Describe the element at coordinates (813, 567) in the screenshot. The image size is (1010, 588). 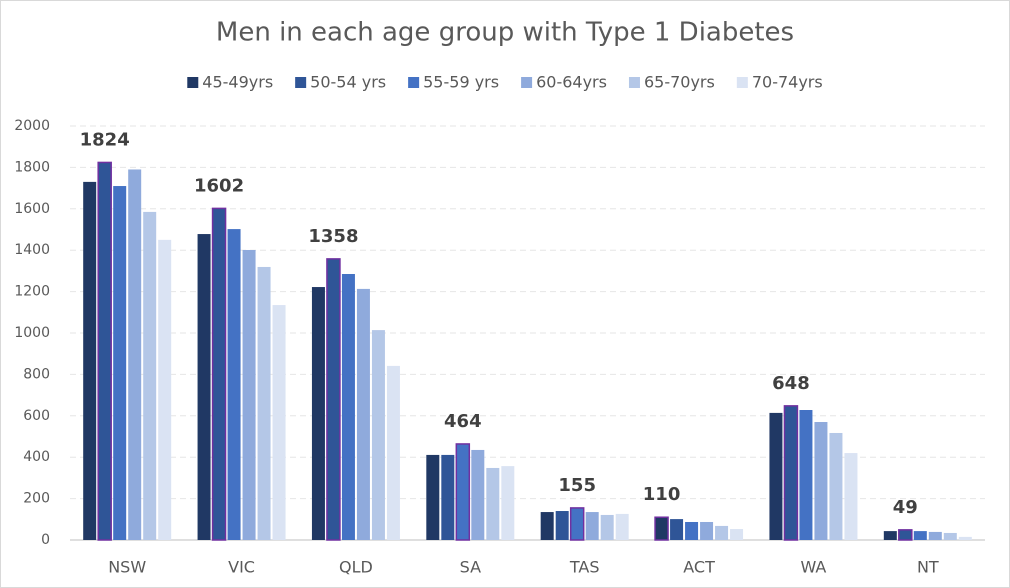
I see `x-tick-label: WA` at that location.